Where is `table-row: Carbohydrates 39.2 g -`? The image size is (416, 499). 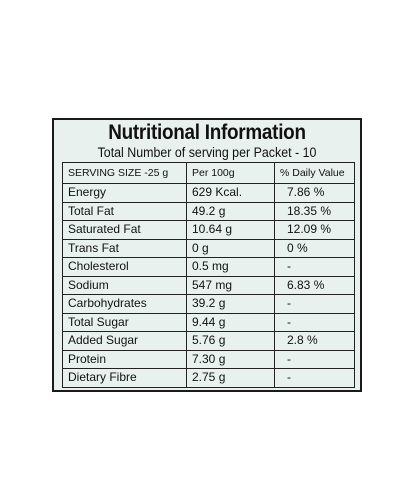
table-row: Carbohydrates 39.2 g - is located at coordinates (208, 304).